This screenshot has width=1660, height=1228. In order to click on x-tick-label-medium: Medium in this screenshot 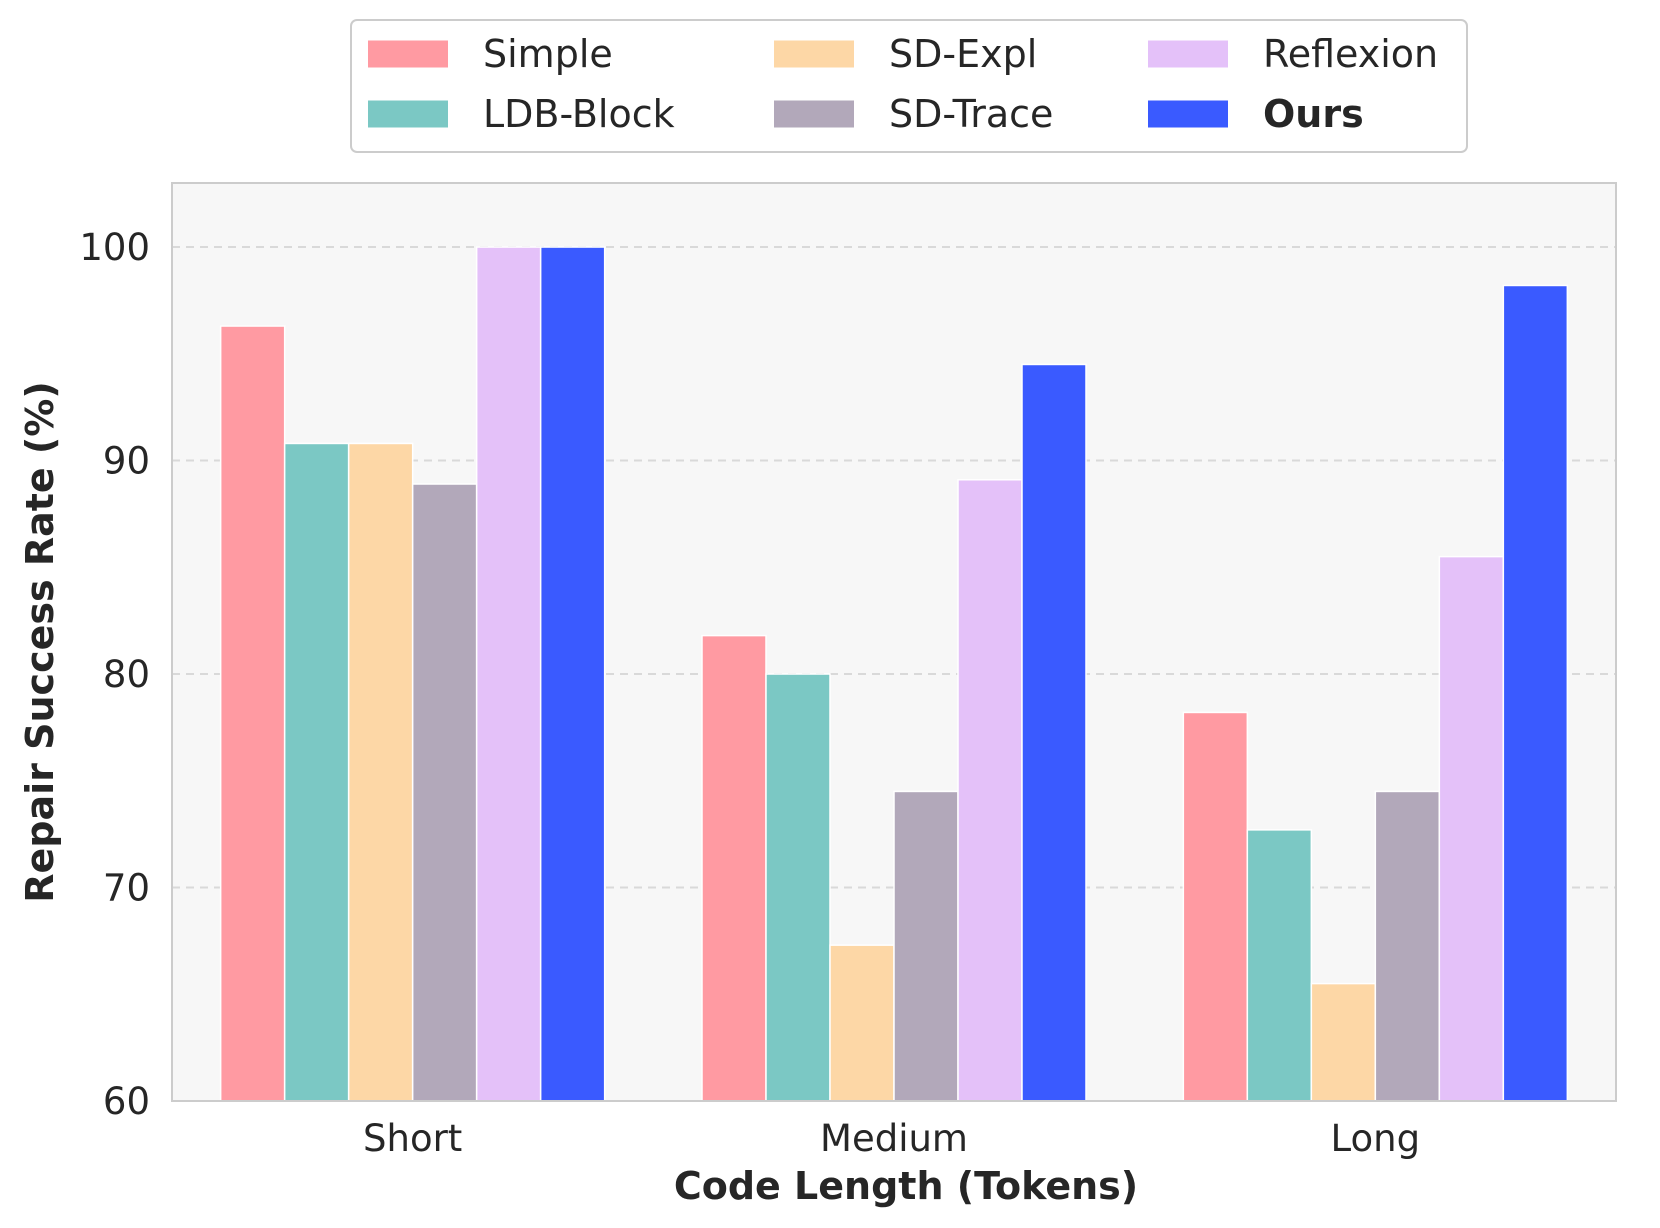, I will do `click(894, 1138)`.